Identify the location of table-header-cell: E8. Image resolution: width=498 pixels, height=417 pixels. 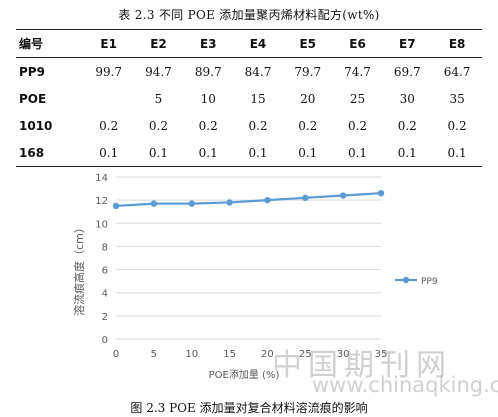
(457, 43).